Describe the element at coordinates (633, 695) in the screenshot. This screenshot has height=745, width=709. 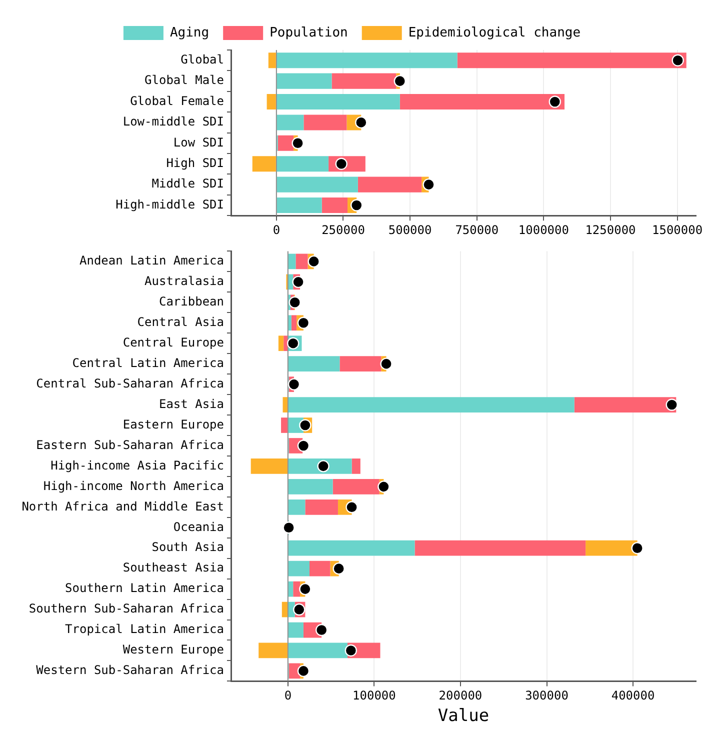
I see `x-tick-label: 400000` at that location.